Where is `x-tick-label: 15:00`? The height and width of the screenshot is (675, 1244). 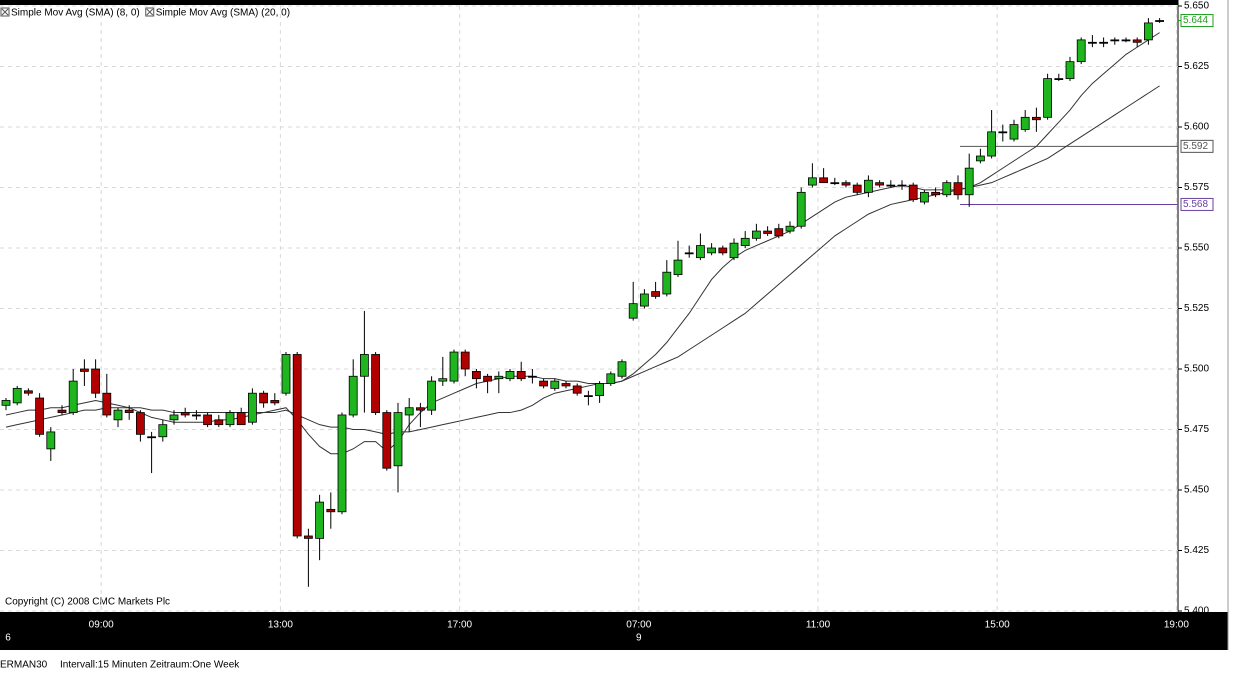 x-tick-label: 15:00 is located at coordinates (997, 625).